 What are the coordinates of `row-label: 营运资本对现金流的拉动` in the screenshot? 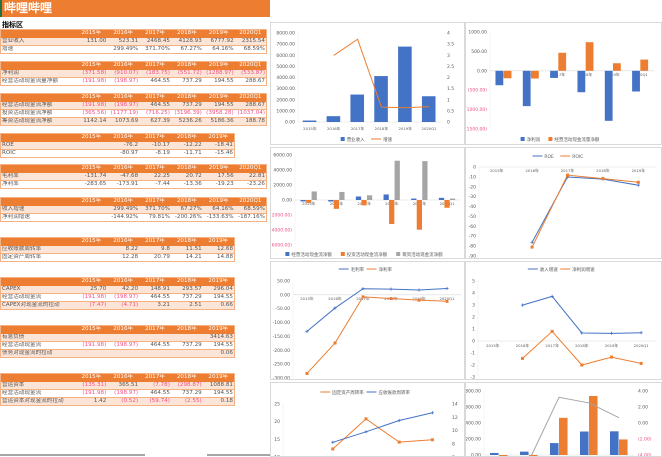 It's located at (38, 401).